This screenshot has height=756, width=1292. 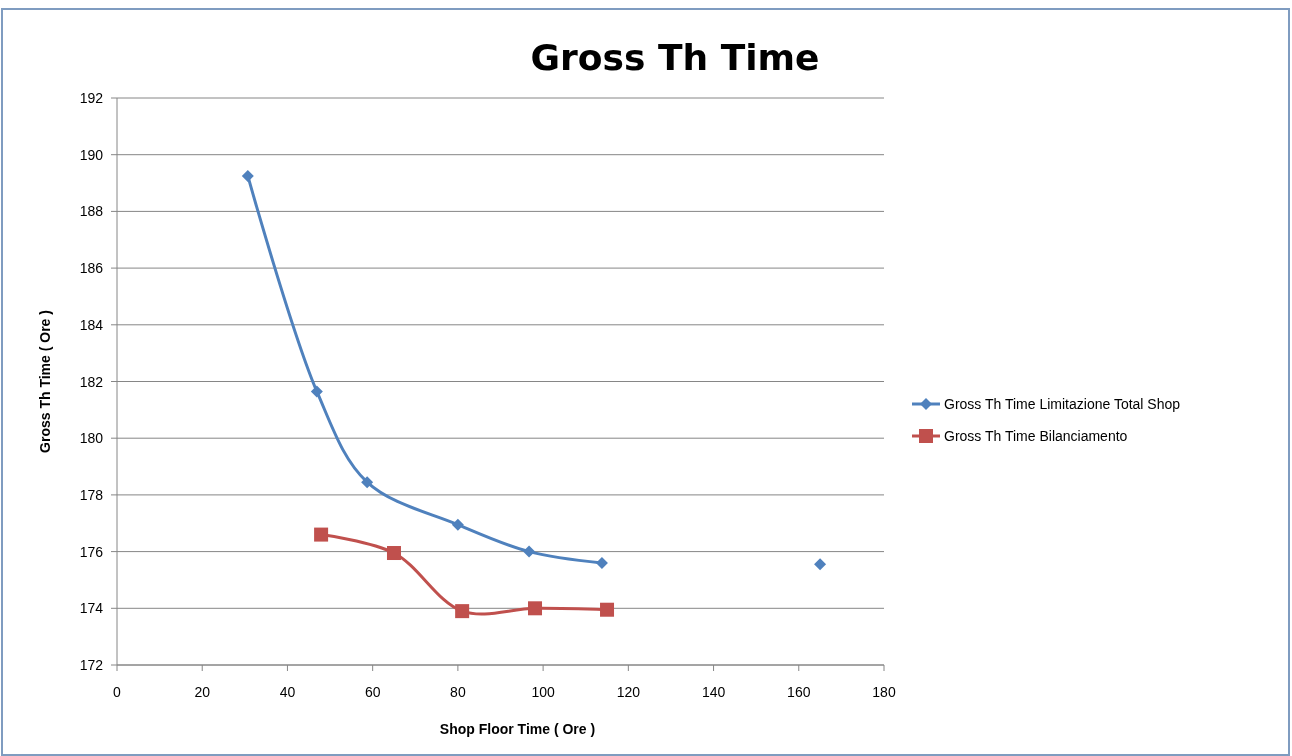 I want to click on y-tick-label: 172, so click(x=91, y=665).